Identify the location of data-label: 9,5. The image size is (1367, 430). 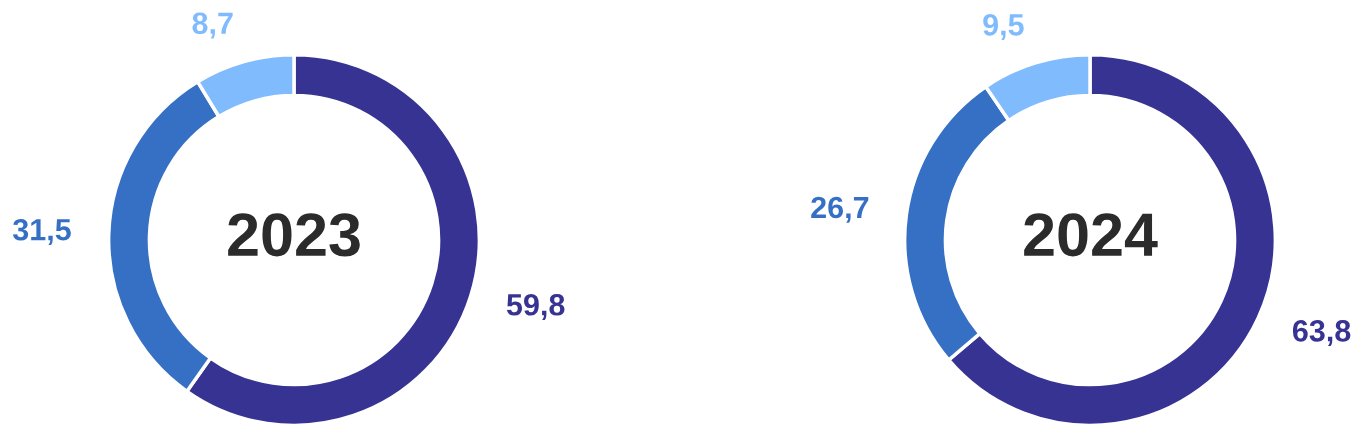
(1003, 27).